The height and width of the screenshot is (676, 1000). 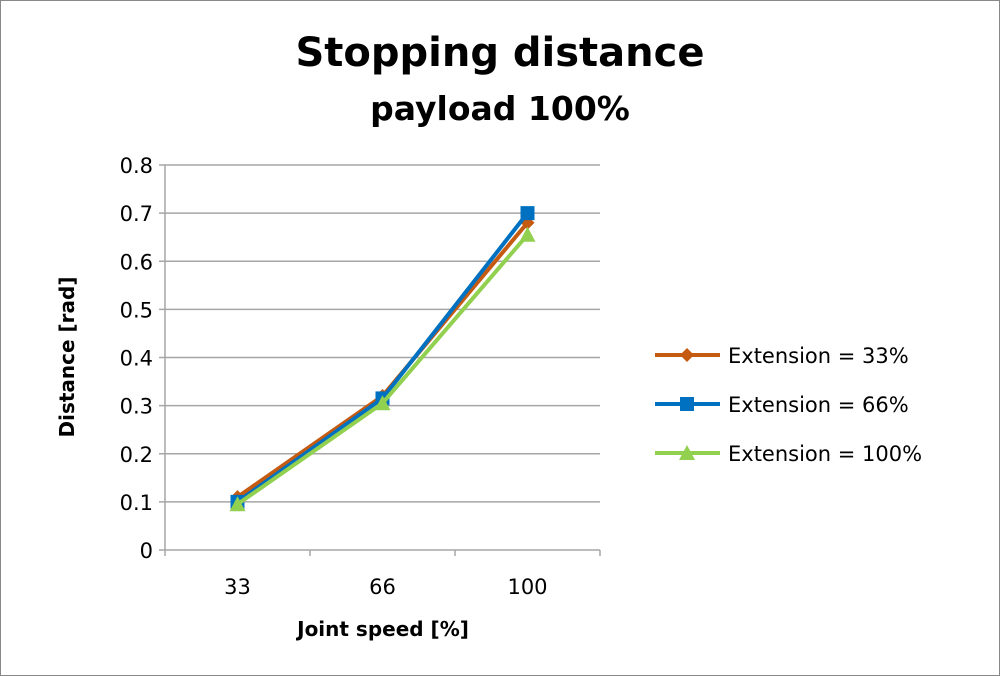 What do you see at coordinates (500, 108) in the screenshot?
I see `chart-subtitle: payload 100%` at bounding box center [500, 108].